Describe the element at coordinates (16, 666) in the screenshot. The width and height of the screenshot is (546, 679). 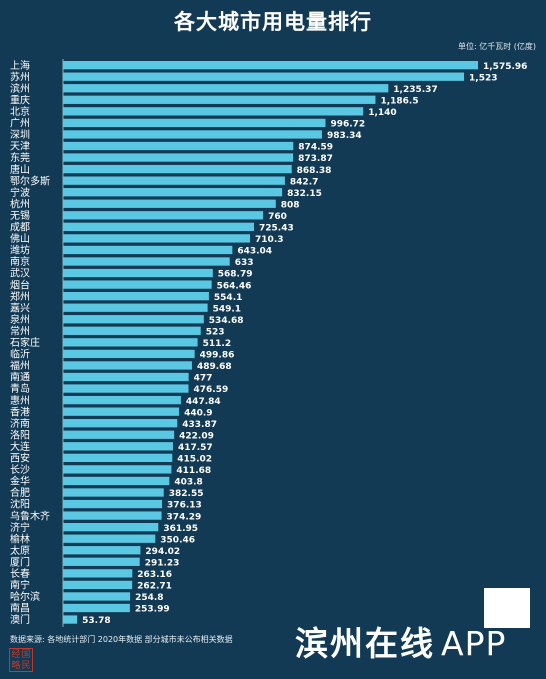
I see `stamp-char: 略` at that location.